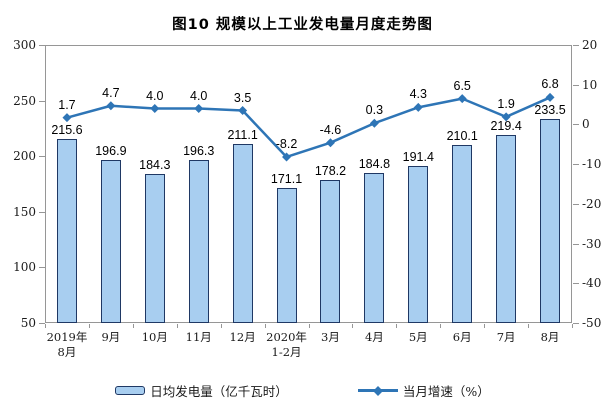  I want to click on bar-value-label: 211.1, so click(242, 134).